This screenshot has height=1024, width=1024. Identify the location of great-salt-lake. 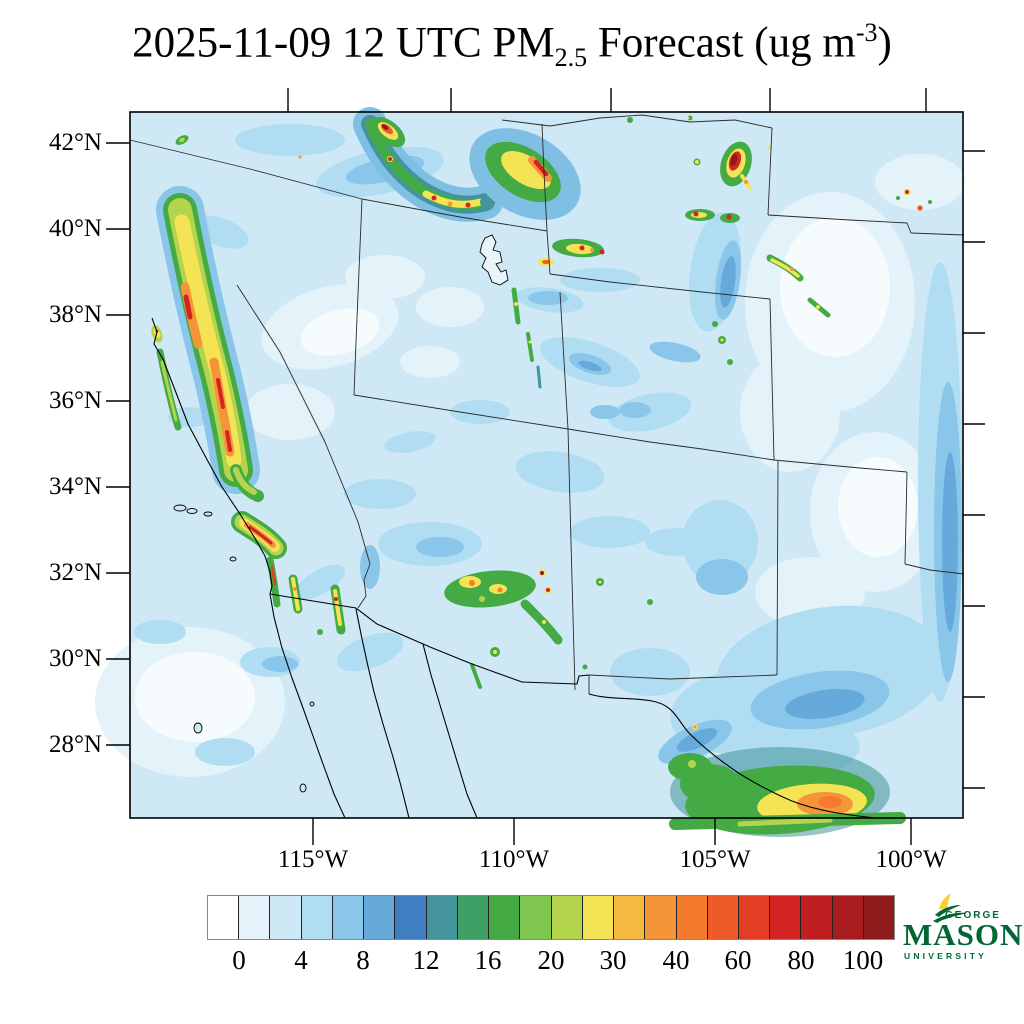
(494, 260).